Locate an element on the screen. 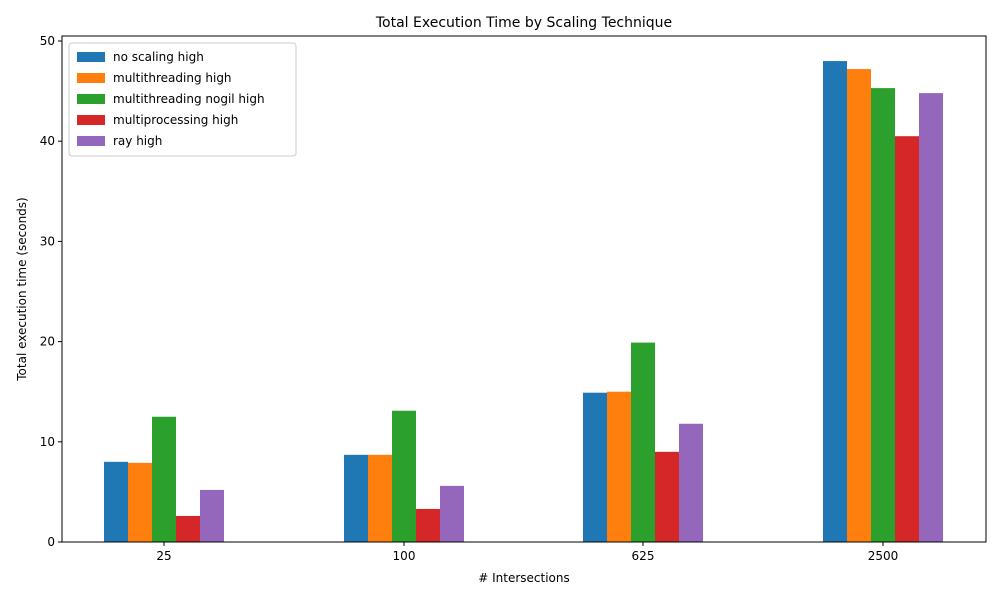 This screenshot has width=1000, height=600. legend-box is located at coordinates (182, 99).